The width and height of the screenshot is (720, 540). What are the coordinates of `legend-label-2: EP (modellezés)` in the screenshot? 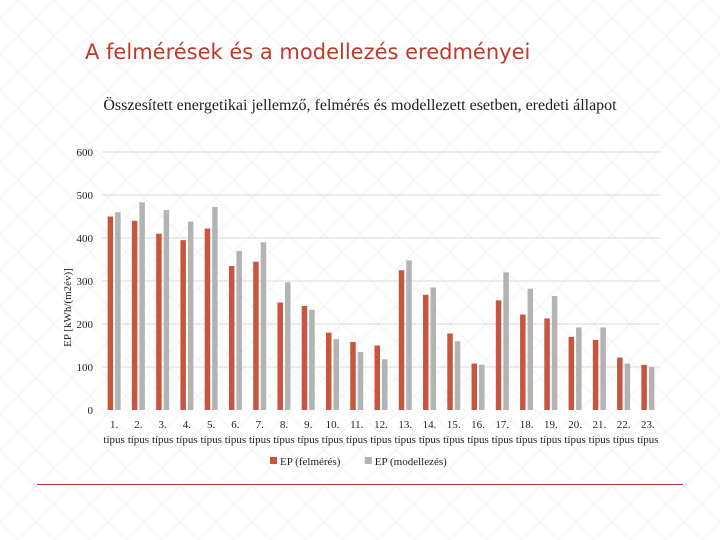 It's located at (411, 462).